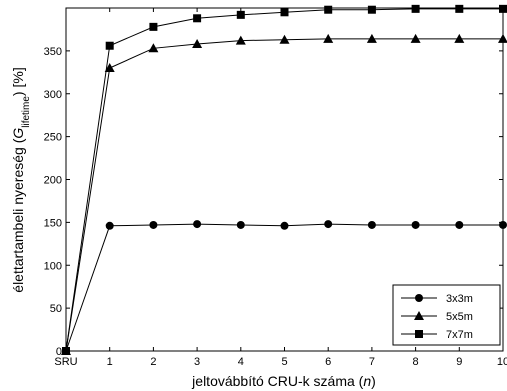 The image size is (507, 391). Describe the element at coordinates (53, 181) in the screenshot. I see `y-tick-label: 200` at that location.